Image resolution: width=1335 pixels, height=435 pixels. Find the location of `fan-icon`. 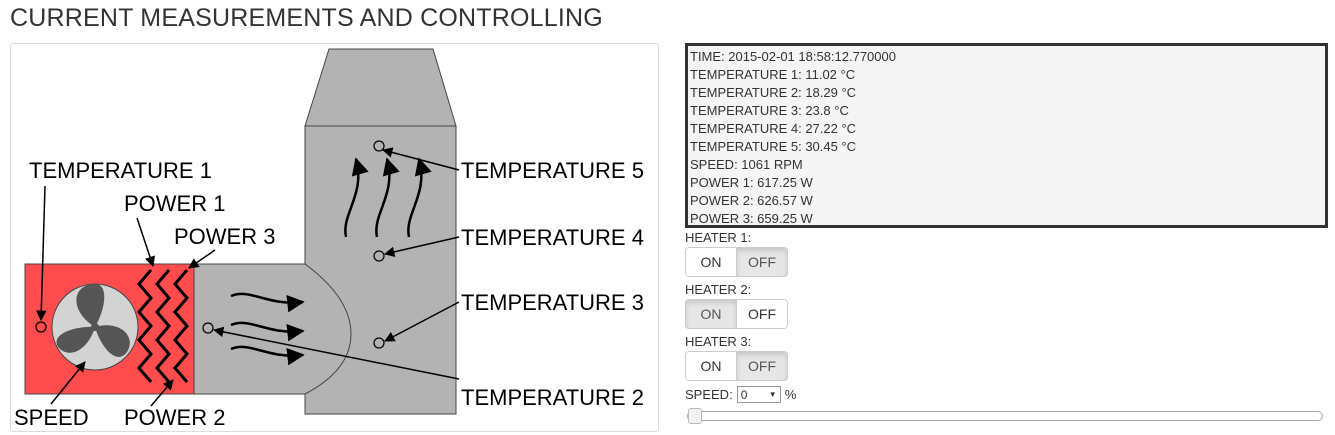

fan-icon is located at coordinates (95, 327).